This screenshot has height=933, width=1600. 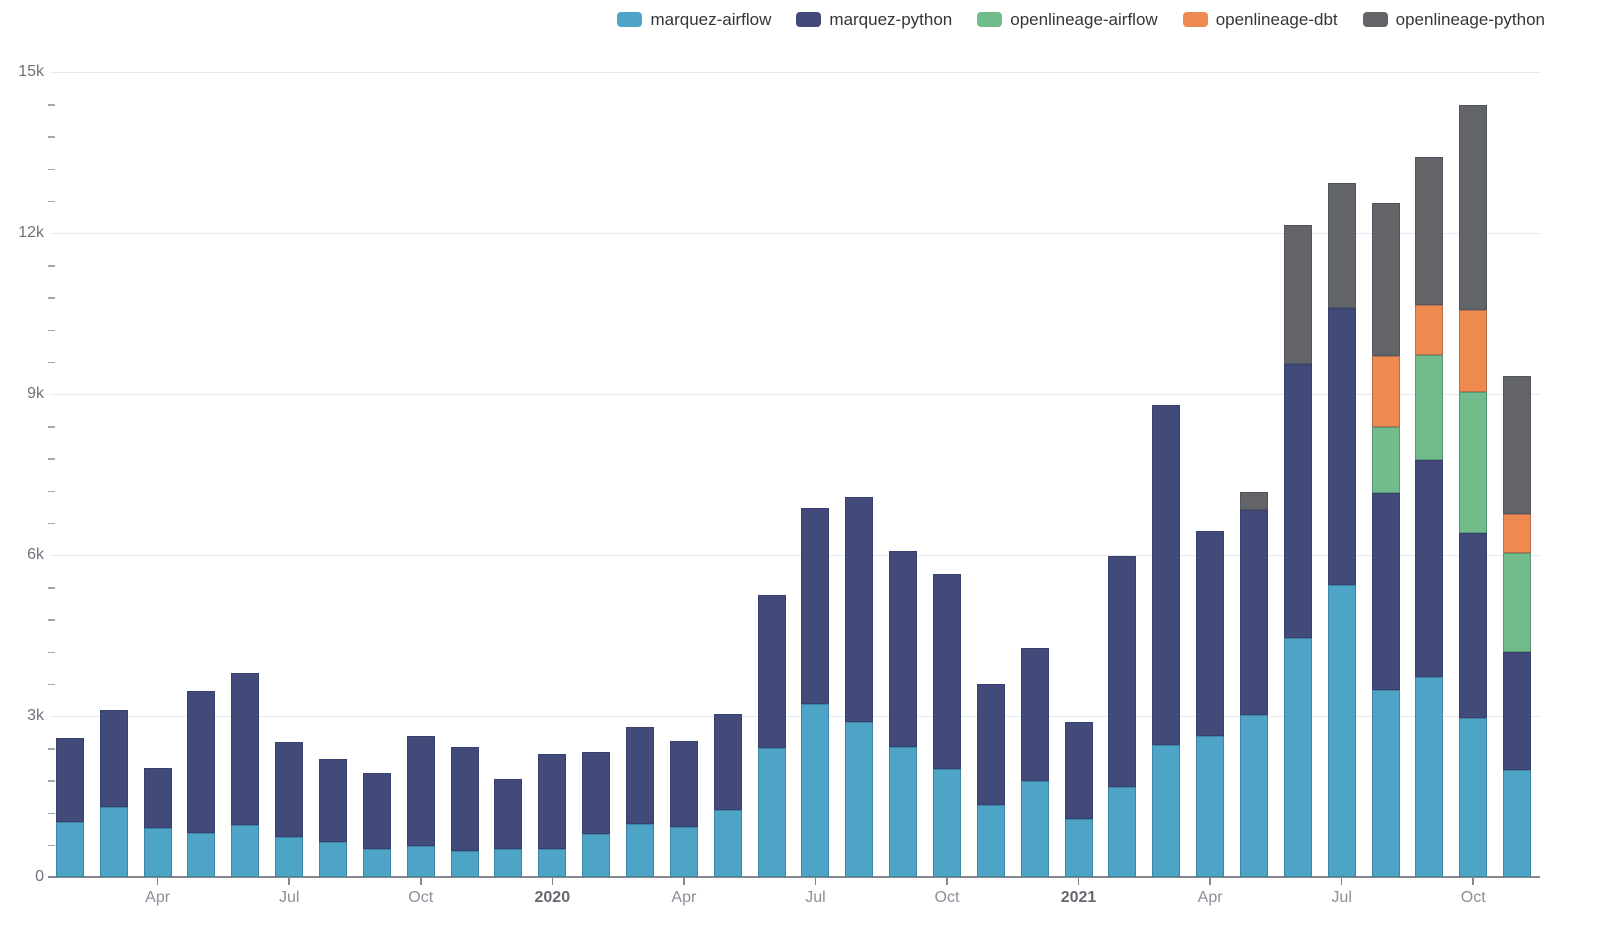 What do you see at coordinates (1341, 731) in the screenshot?
I see `bar-2021-07-marquez-airflow` at bounding box center [1341, 731].